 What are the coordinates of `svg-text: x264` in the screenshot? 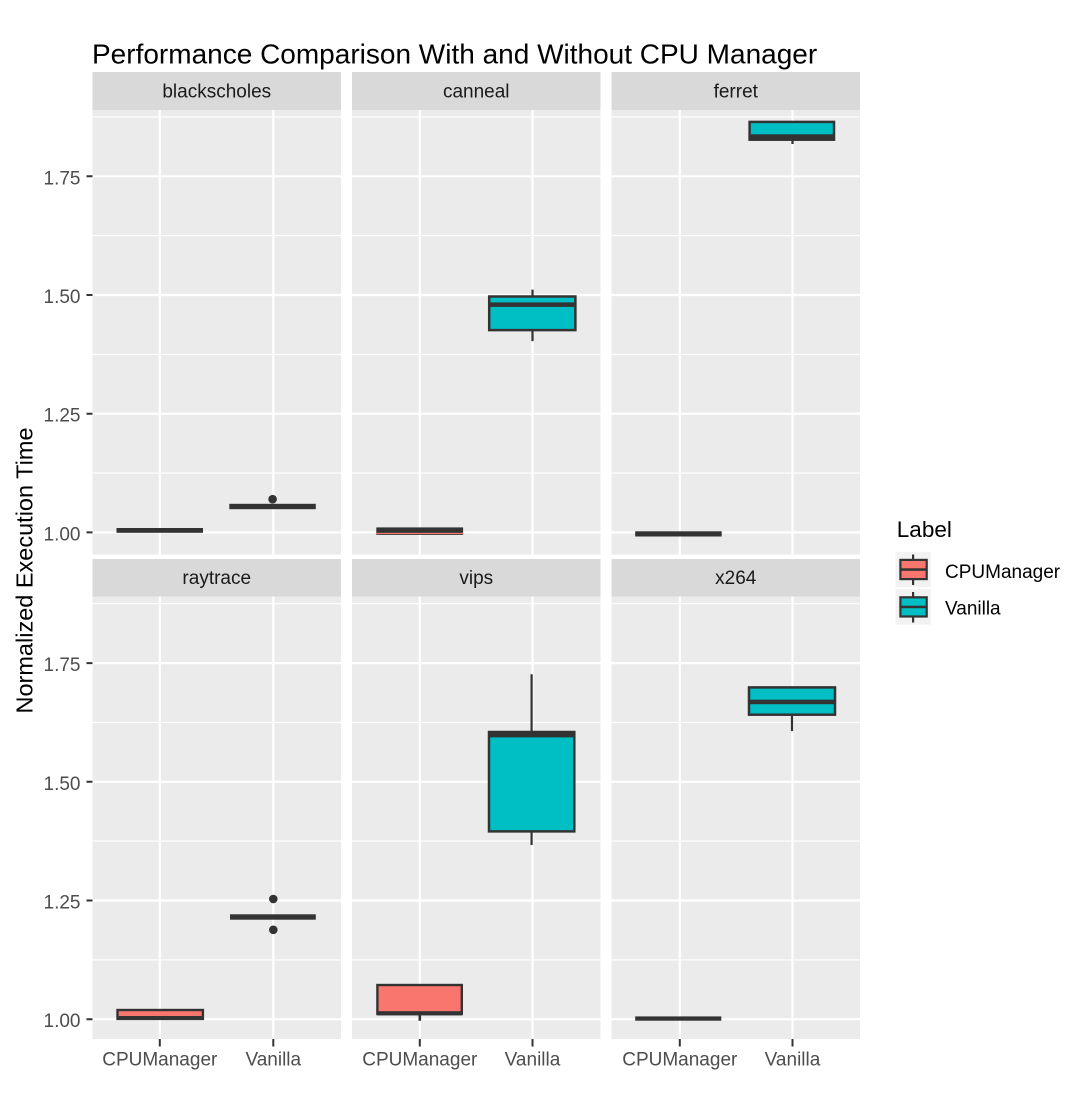 It's located at (736, 578).